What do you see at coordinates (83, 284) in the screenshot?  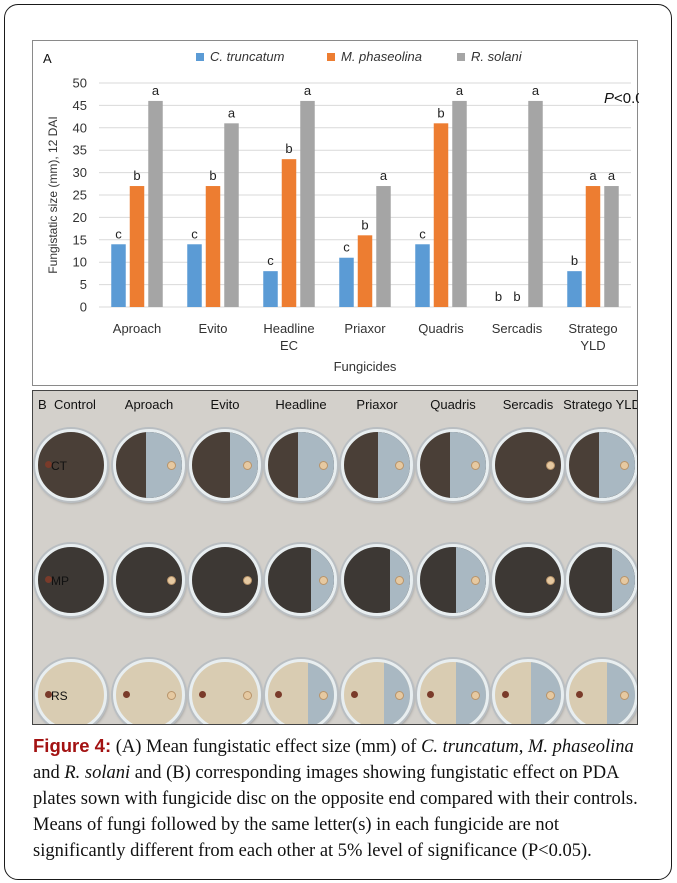 I see `y-tick-label: 5` at bounding box center [83, 284].